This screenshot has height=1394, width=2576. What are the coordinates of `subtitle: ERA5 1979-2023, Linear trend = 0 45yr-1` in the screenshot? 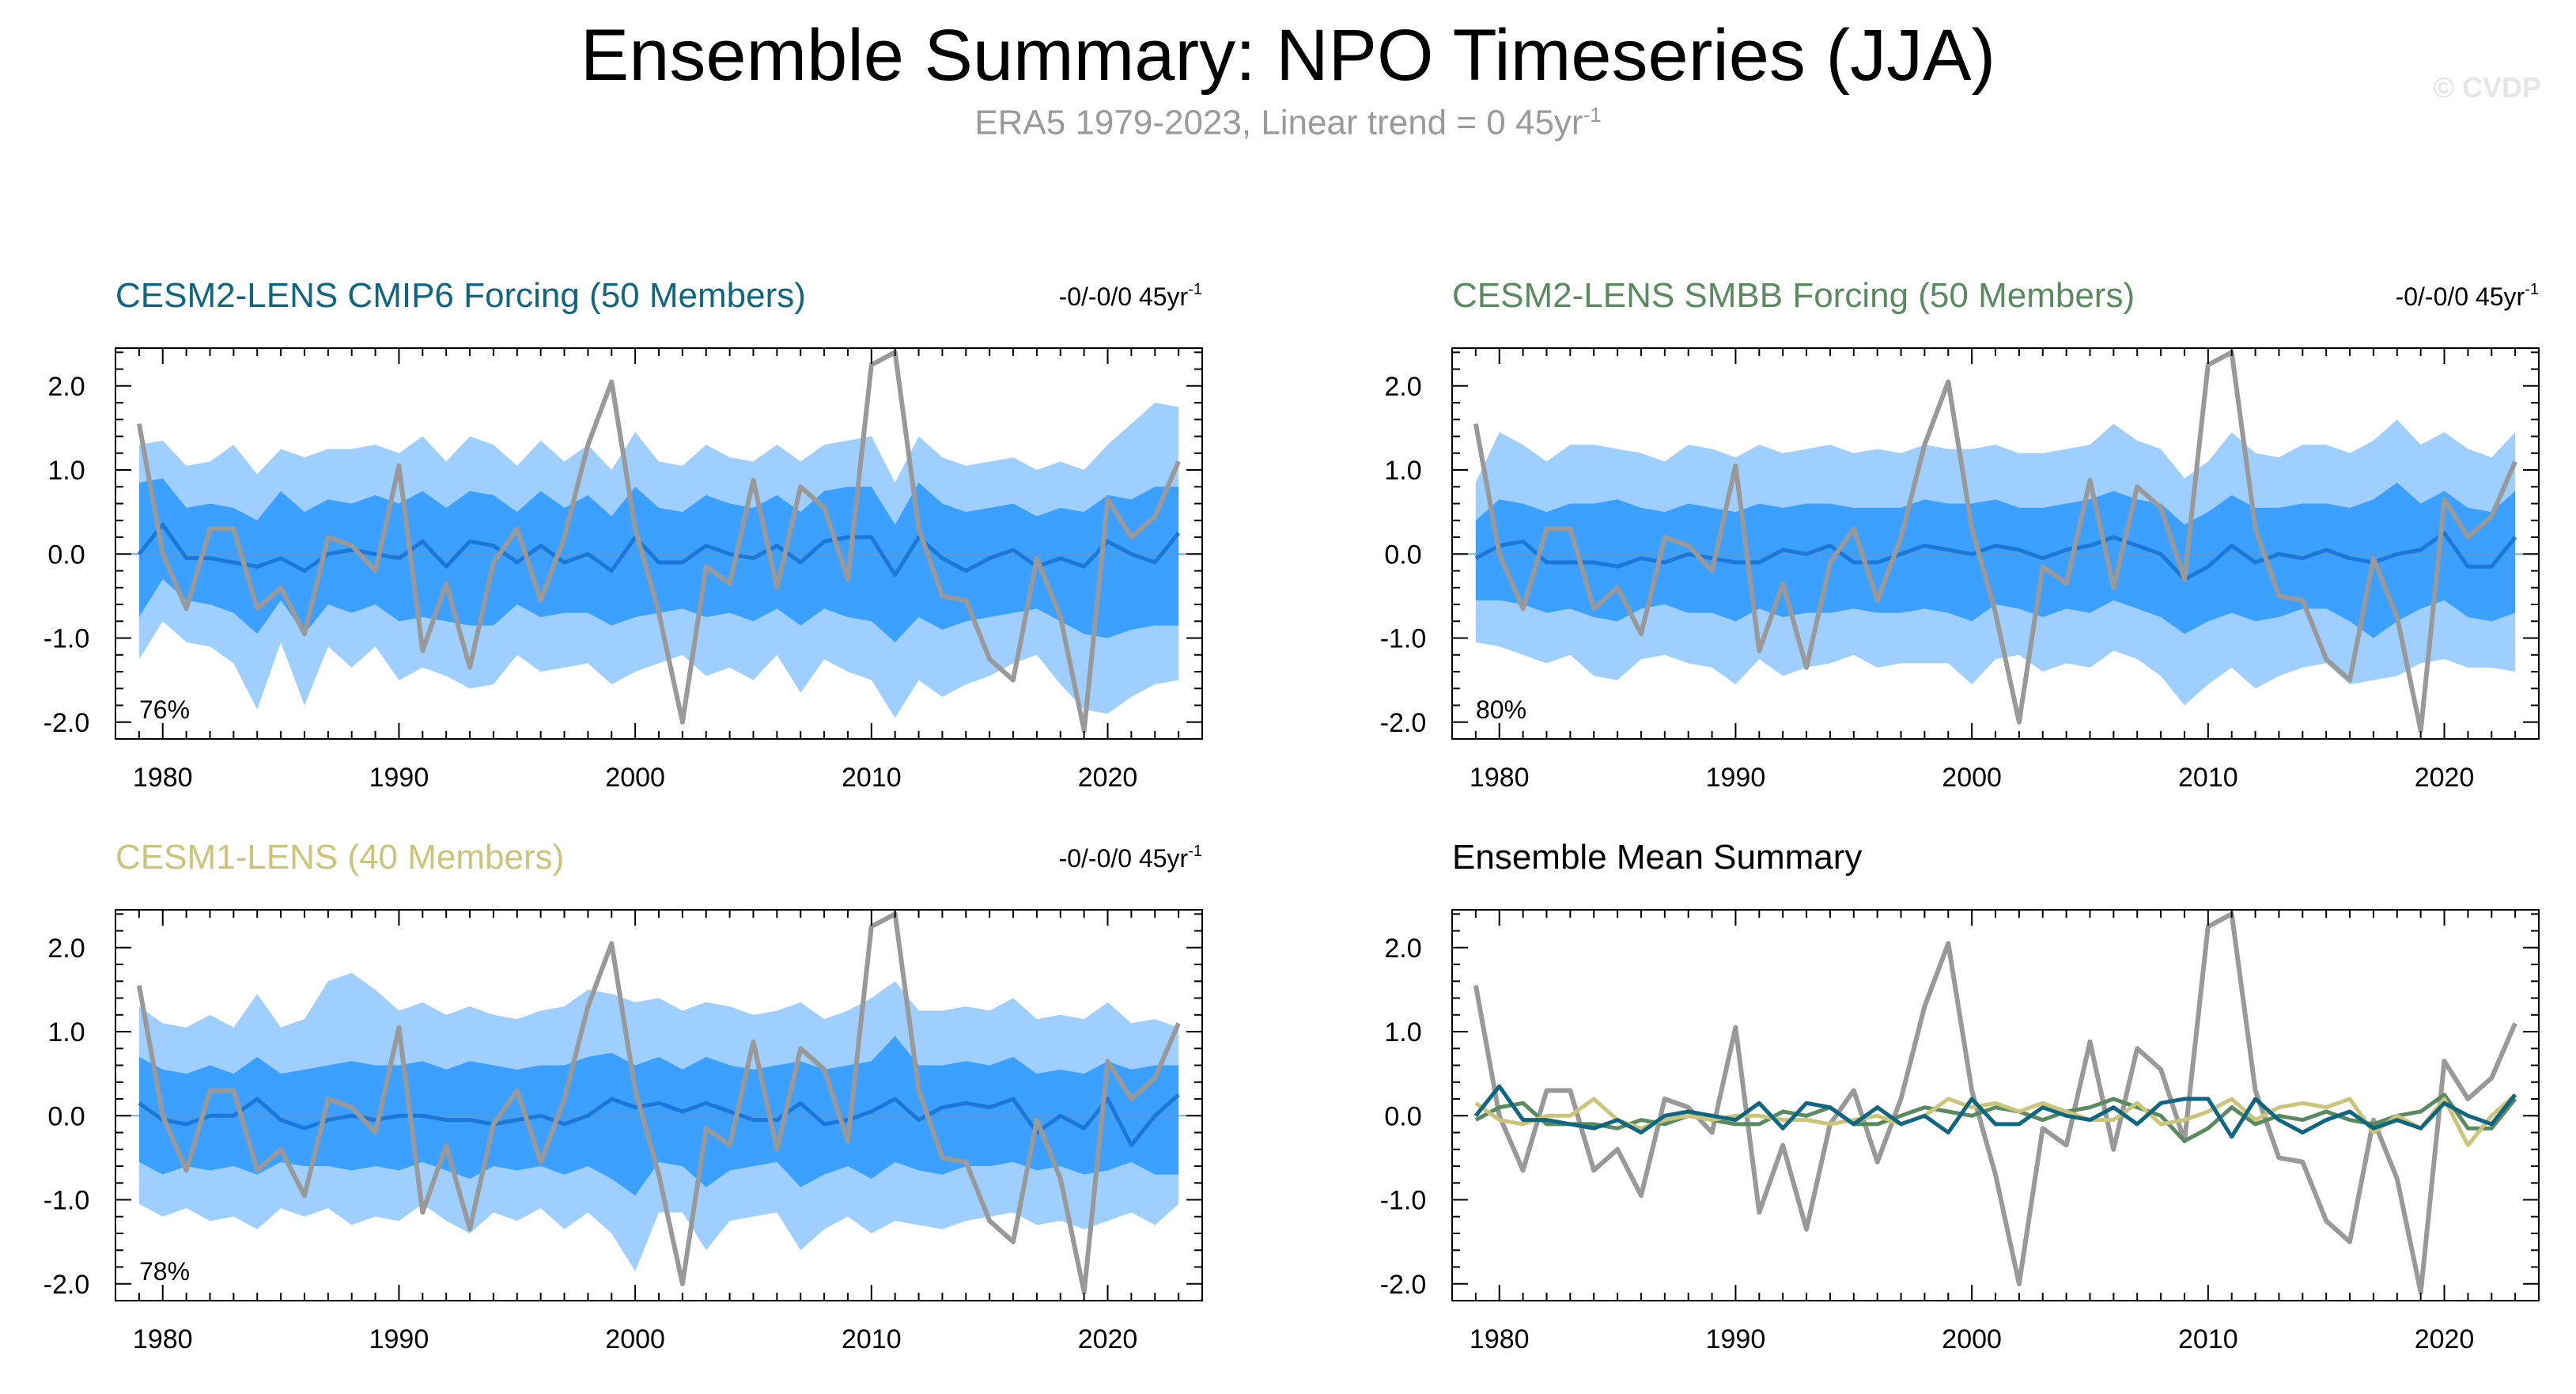 It's located at (1288, 123).